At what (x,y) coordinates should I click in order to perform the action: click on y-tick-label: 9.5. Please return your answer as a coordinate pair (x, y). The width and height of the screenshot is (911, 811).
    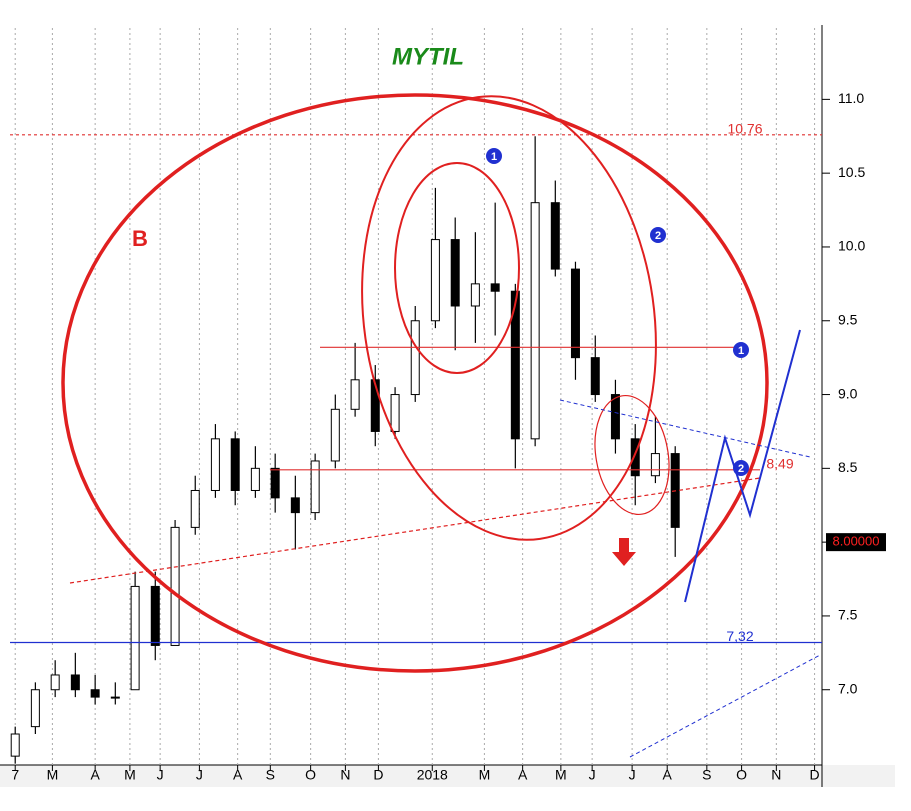
    Looking at the image, I should click on (848, 319).